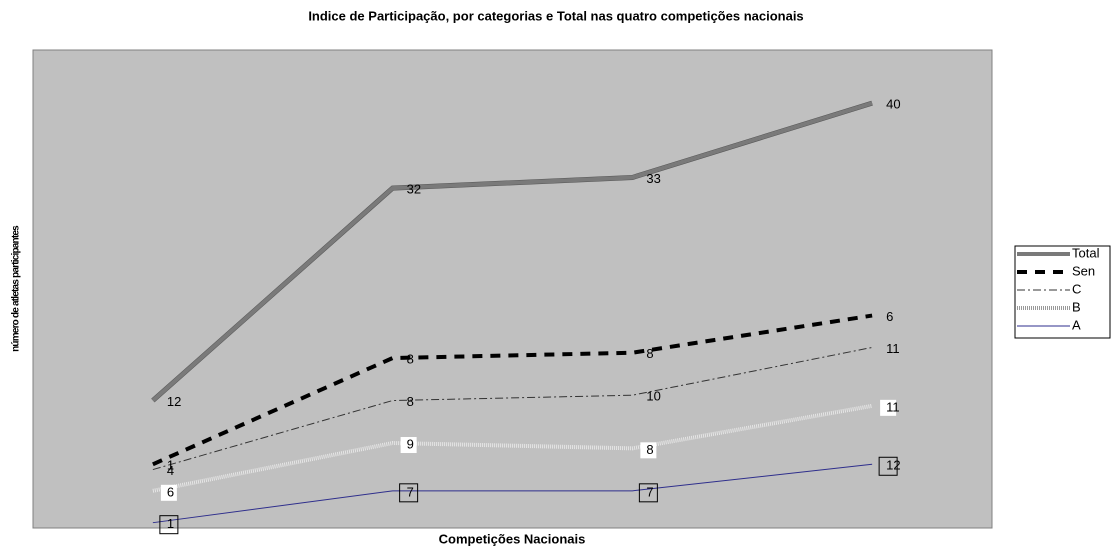 The width and height of the screenshot is (1117, 553). I want to click on data-label: 10, so click(653, 396).